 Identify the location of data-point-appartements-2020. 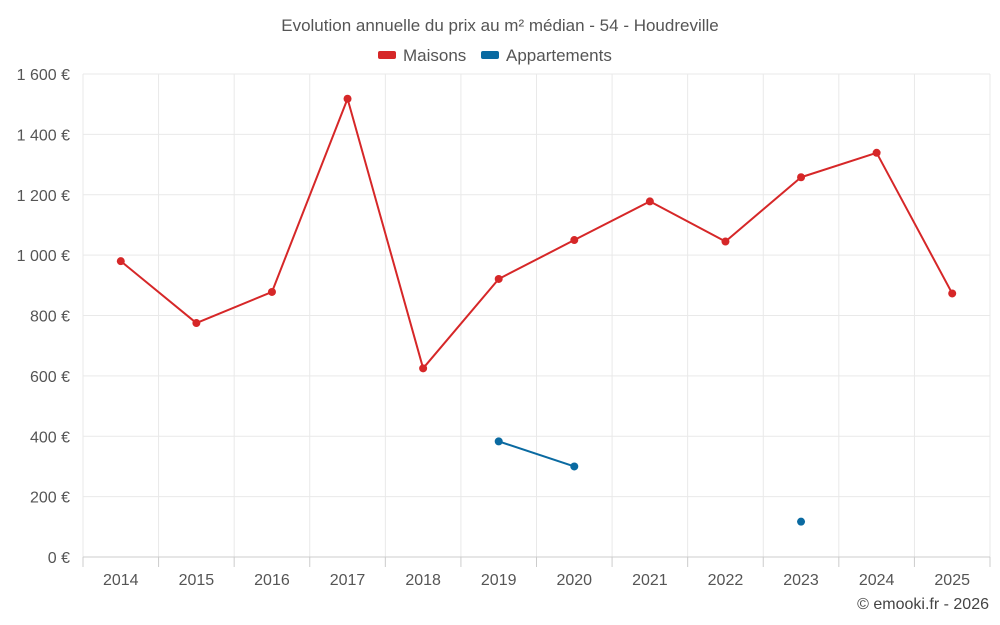
(574, 466).